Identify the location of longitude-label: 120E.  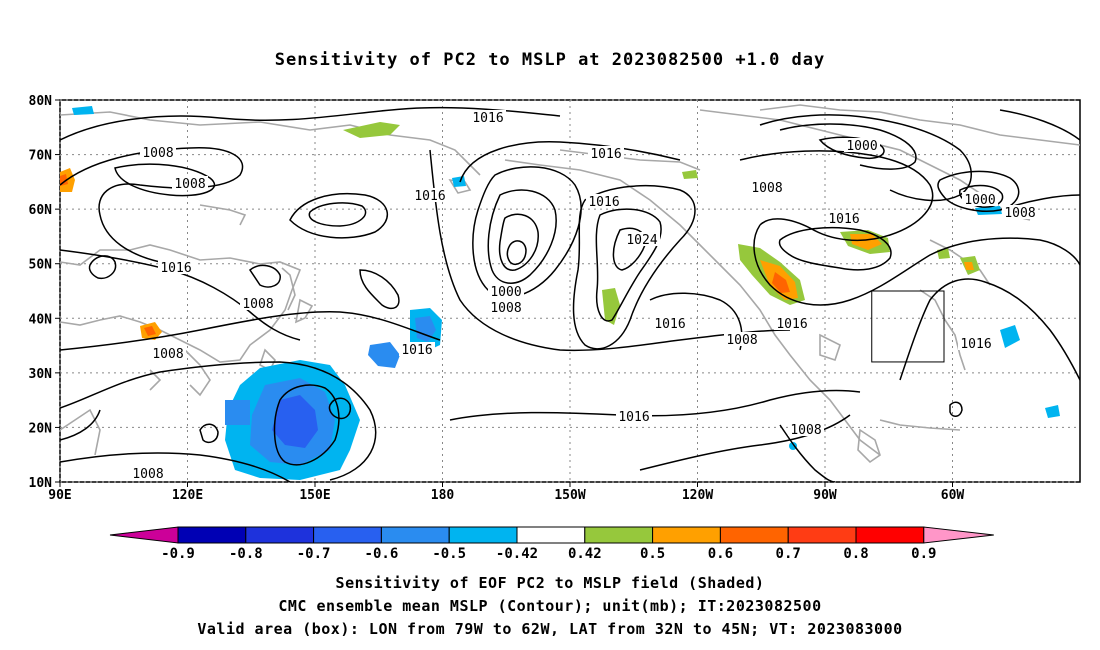
(187, 495).